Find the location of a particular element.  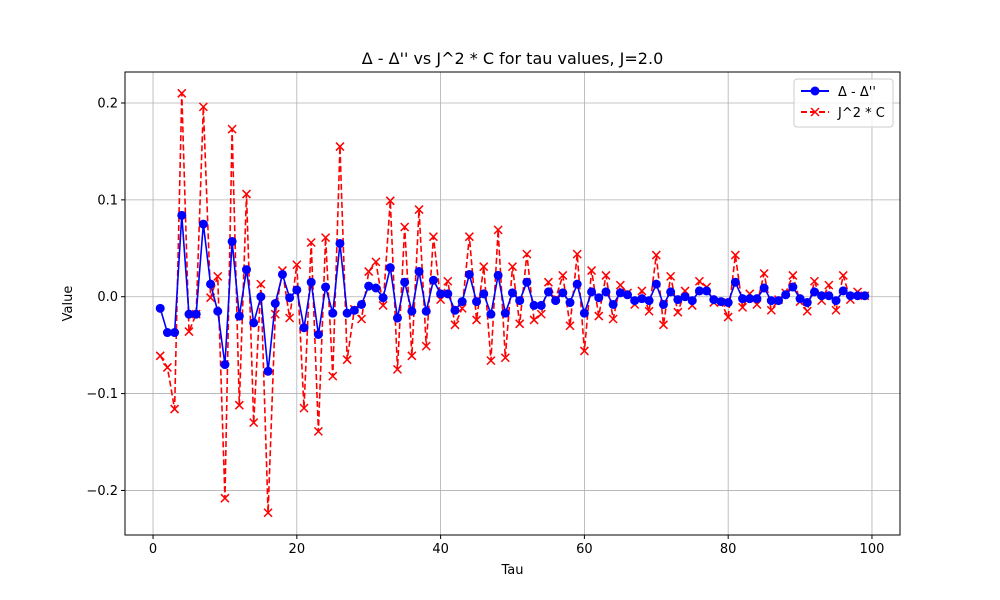

x-tick-label: 20 is located at coordinates (297, 549).